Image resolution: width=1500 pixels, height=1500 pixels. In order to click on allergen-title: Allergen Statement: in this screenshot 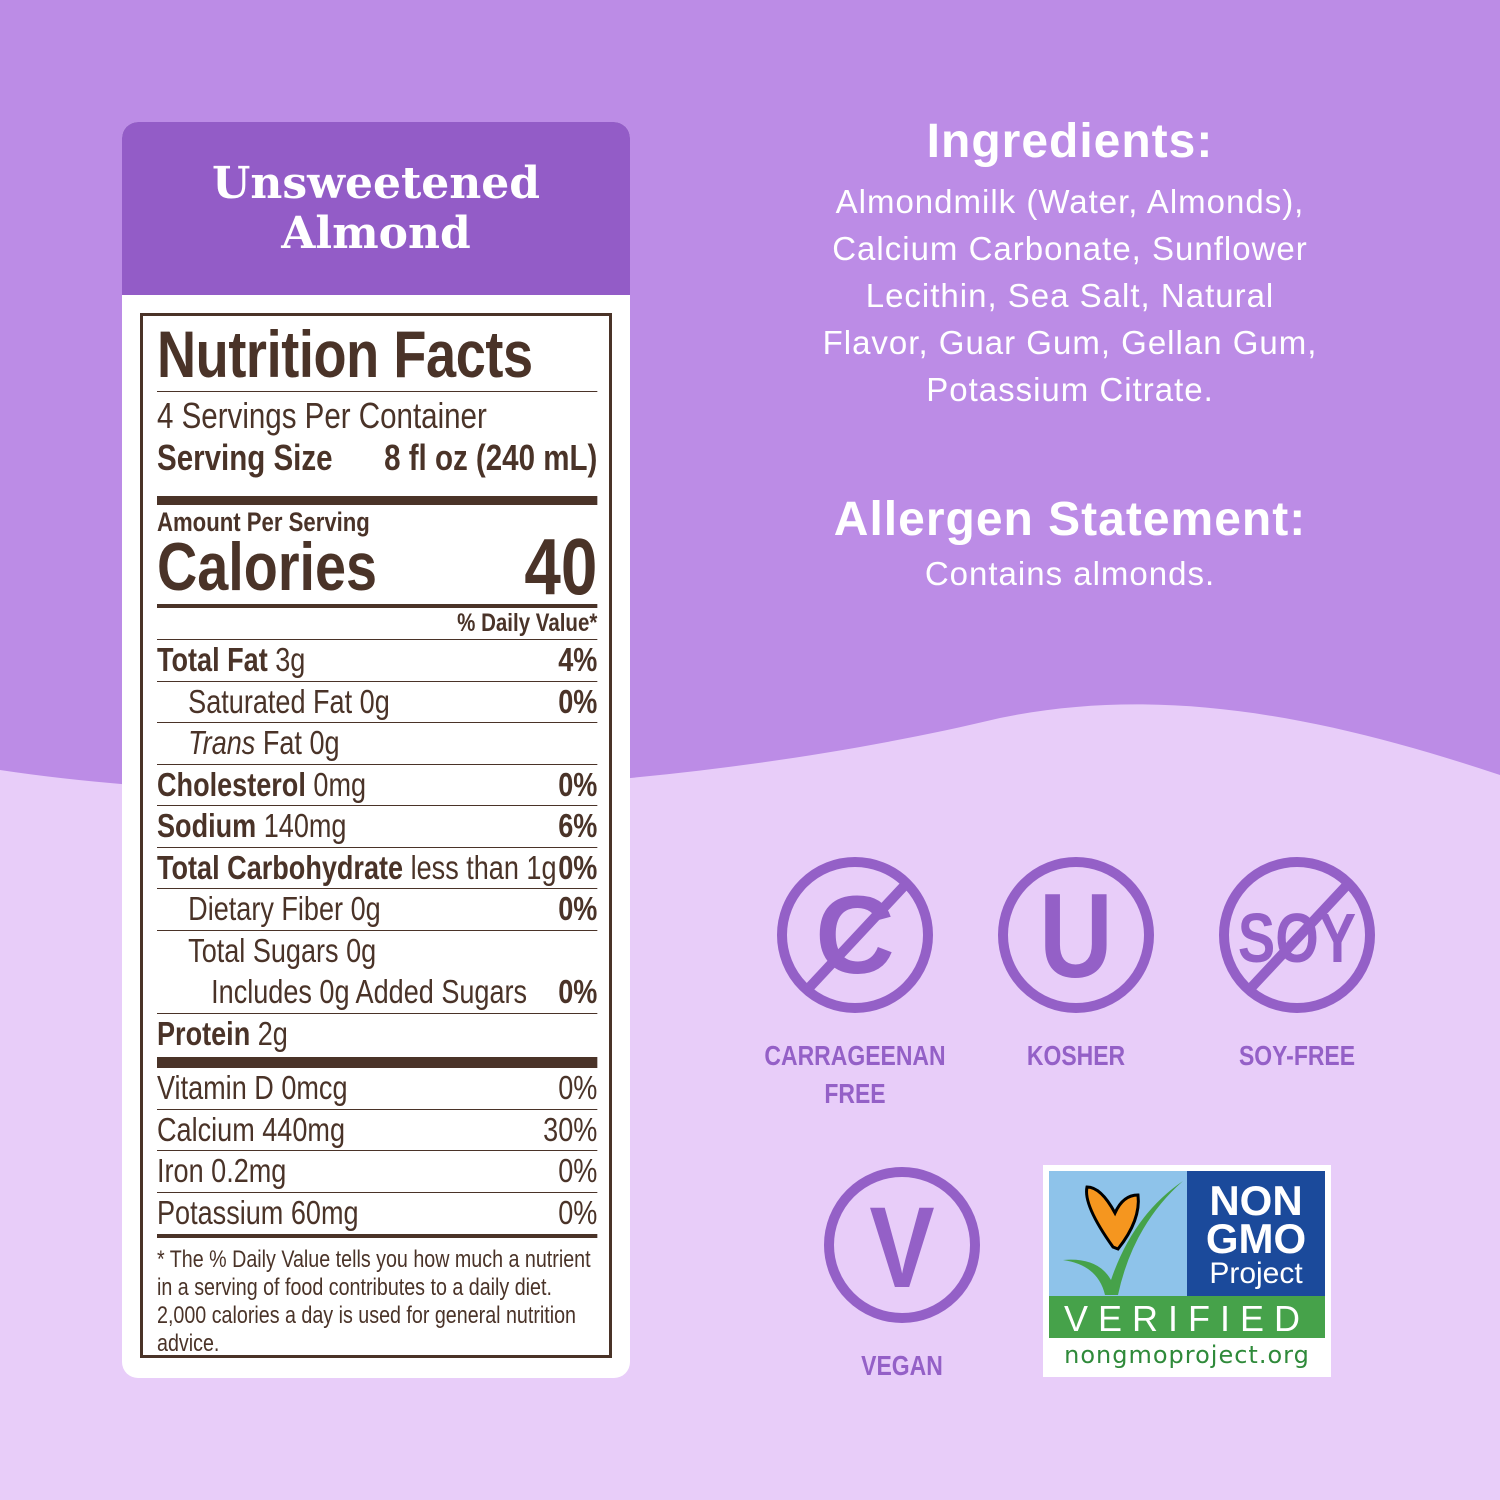, I will do `click(1070, 519)`.